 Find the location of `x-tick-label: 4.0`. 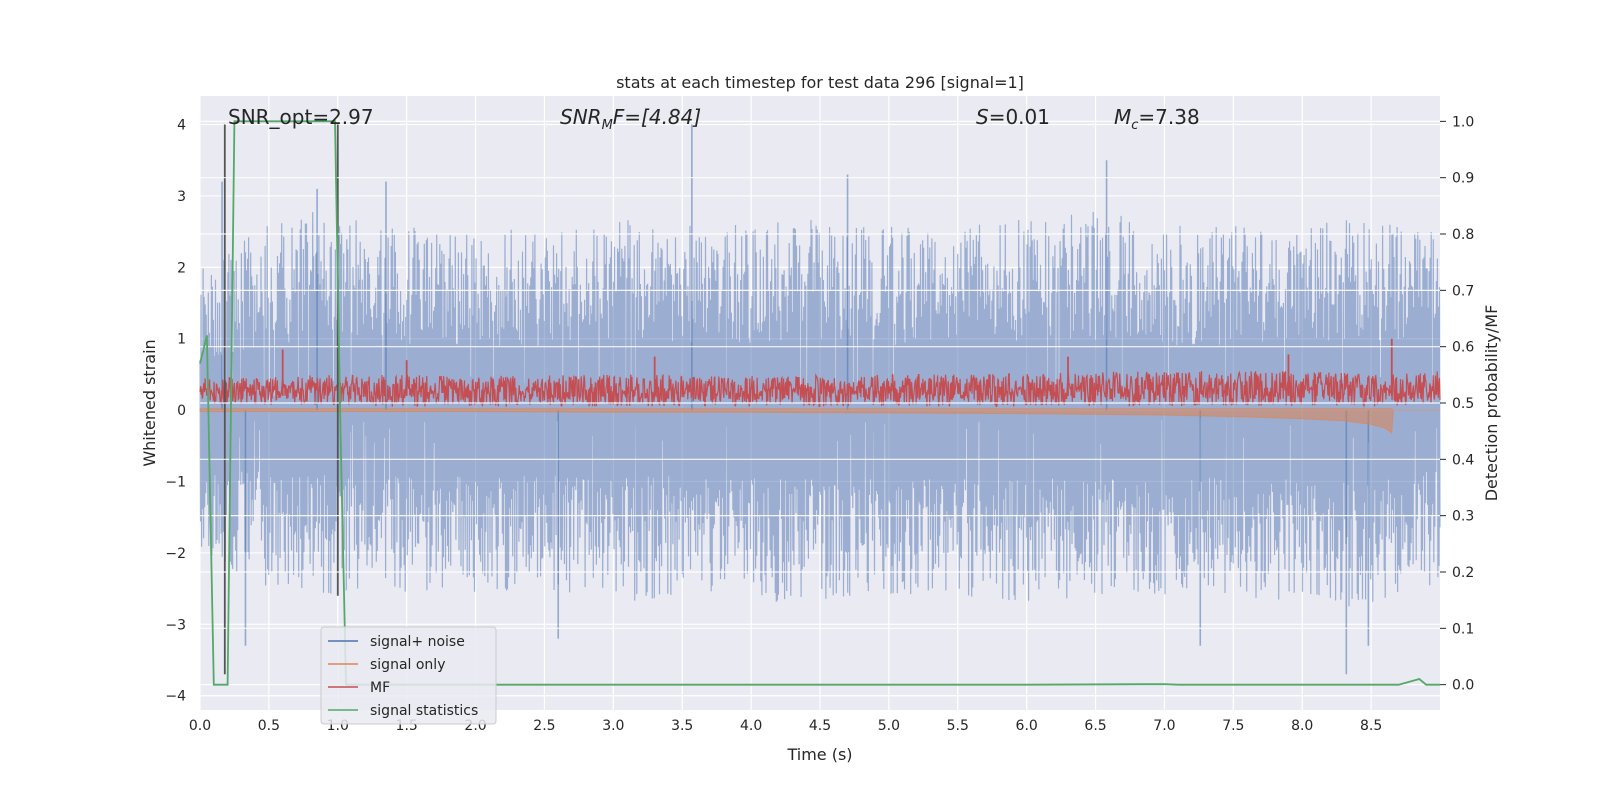

x-tick-label: 4.0 is located at coordinates (751, 726).